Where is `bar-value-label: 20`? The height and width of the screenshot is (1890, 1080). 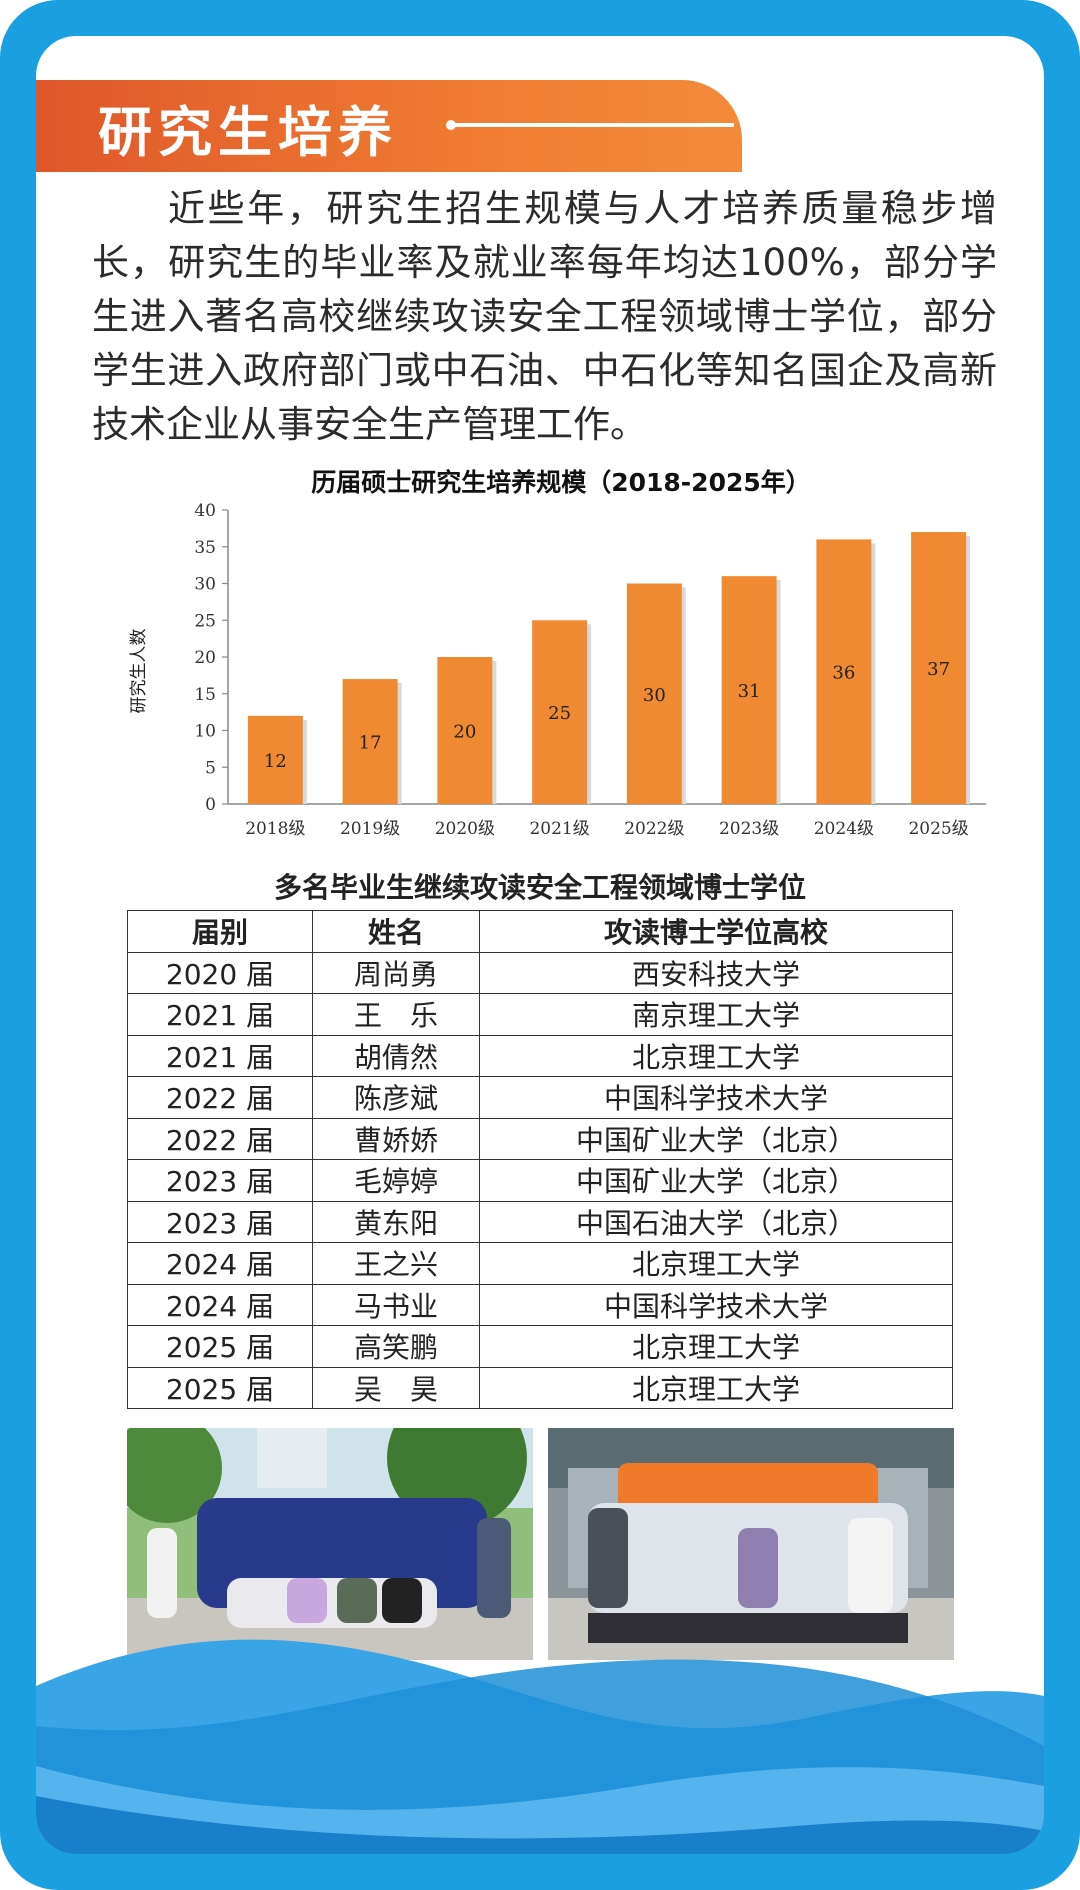 bar-value-label: 20 is located at coordinates (464, 732).